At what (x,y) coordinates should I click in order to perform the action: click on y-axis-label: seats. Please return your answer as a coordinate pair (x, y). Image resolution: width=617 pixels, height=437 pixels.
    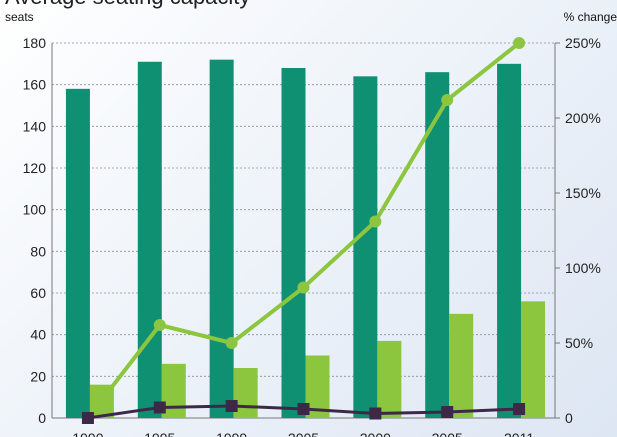
    Looking at the image, I should click on (19, 17).